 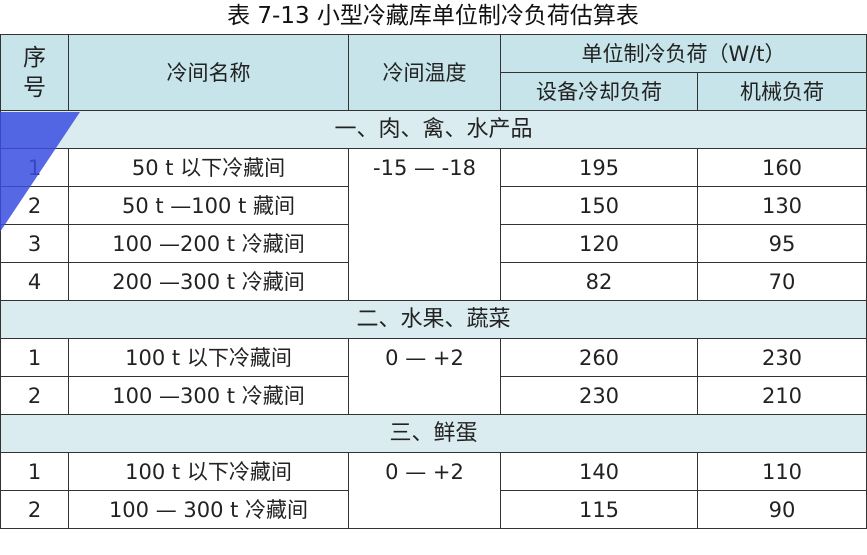 I want to click on mechanical-load: 230, so click(x=781, y=357).